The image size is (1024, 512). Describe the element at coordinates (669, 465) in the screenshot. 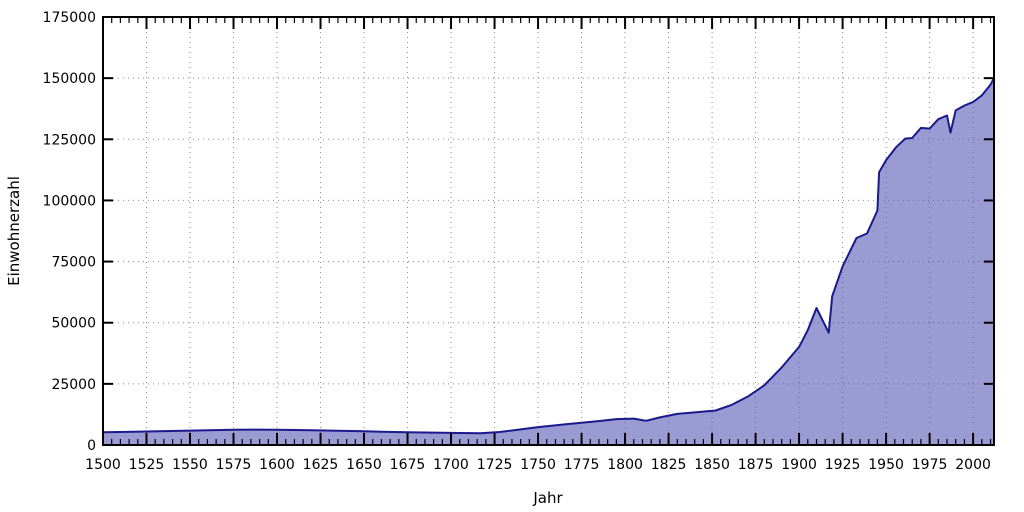

I see `x-tick-label: 1825` at that location.